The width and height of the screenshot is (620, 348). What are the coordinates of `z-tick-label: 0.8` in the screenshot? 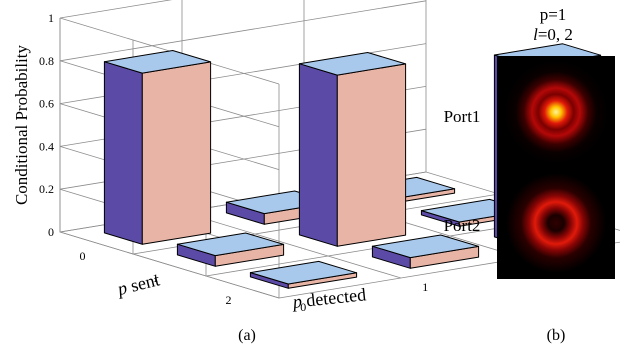 It's located at (46, 61).